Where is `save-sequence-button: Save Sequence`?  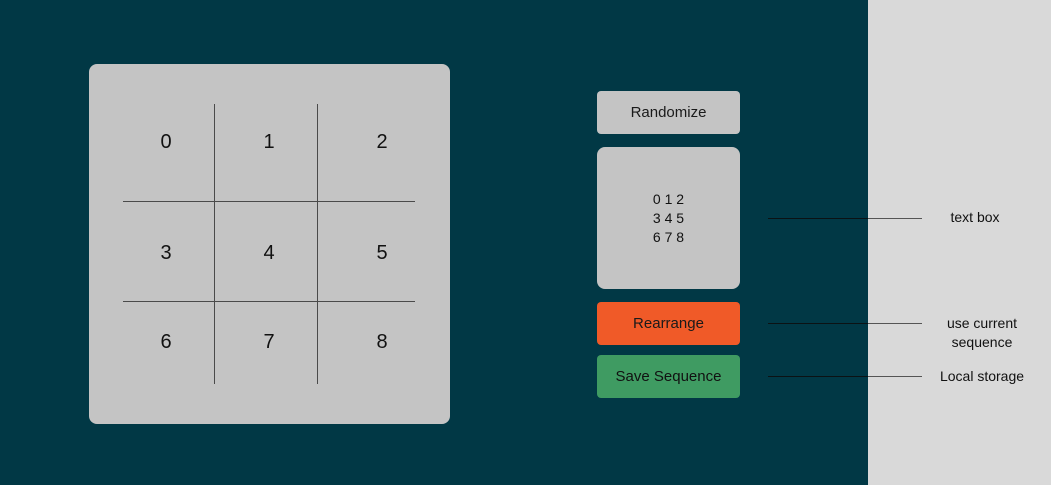
save-sequence-button: Save Sequence is located at coordinates (668, 376).